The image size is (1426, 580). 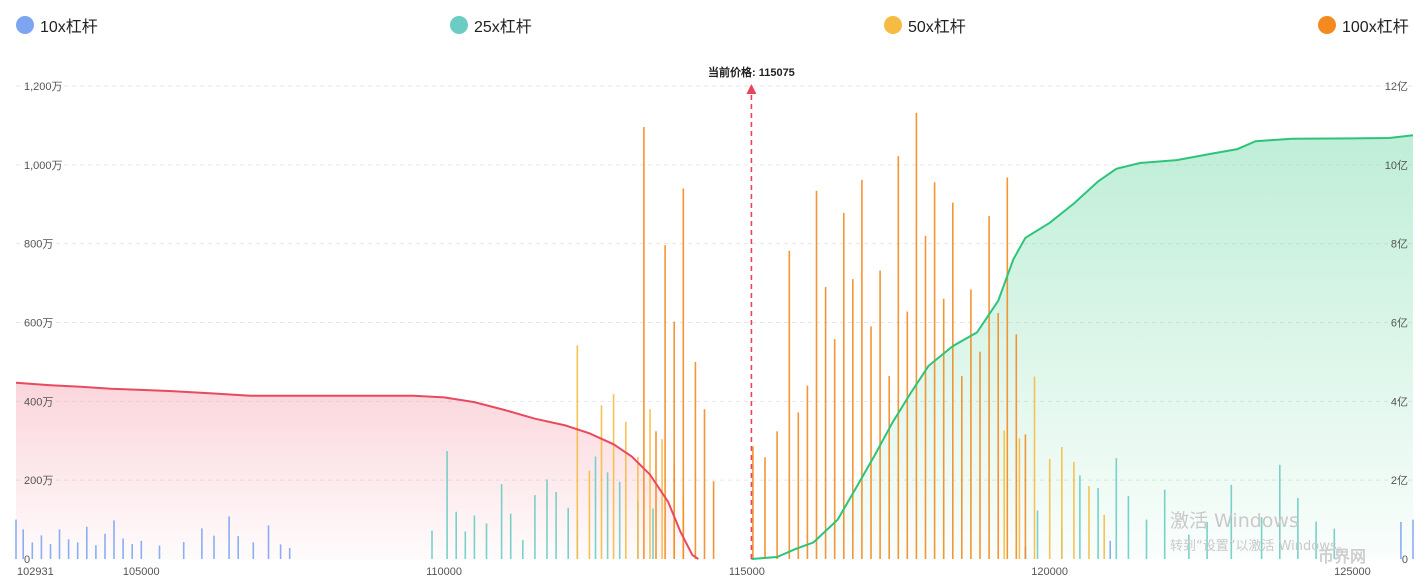 What do you see at coordinates (925, 25) in the screenshot?
I see `legend-item-50x: 50x杠杆` at bounding box center [925, 25].